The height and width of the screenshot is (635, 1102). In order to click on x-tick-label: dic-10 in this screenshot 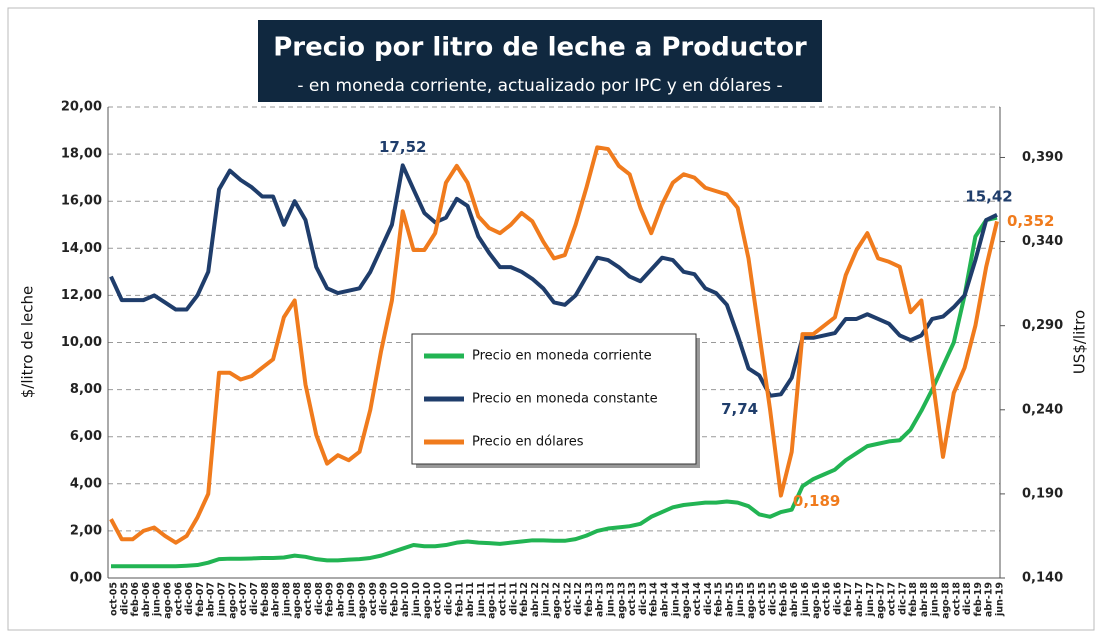, I will do `click(448, 598)`.